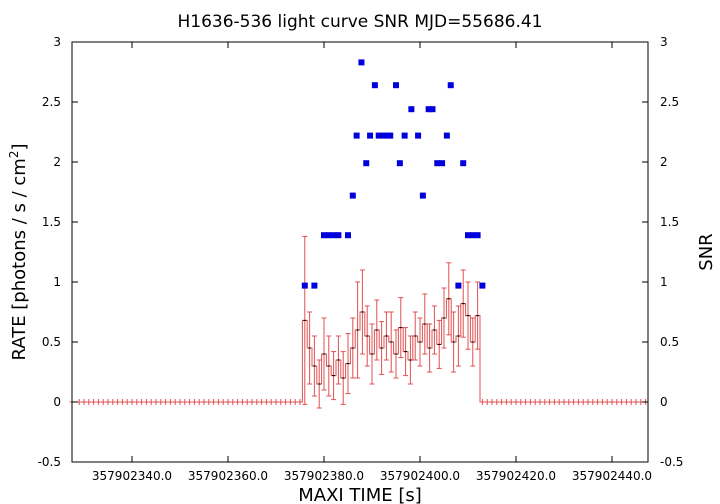  I want to click on y2-tick-label: 3, so click(664, 42).